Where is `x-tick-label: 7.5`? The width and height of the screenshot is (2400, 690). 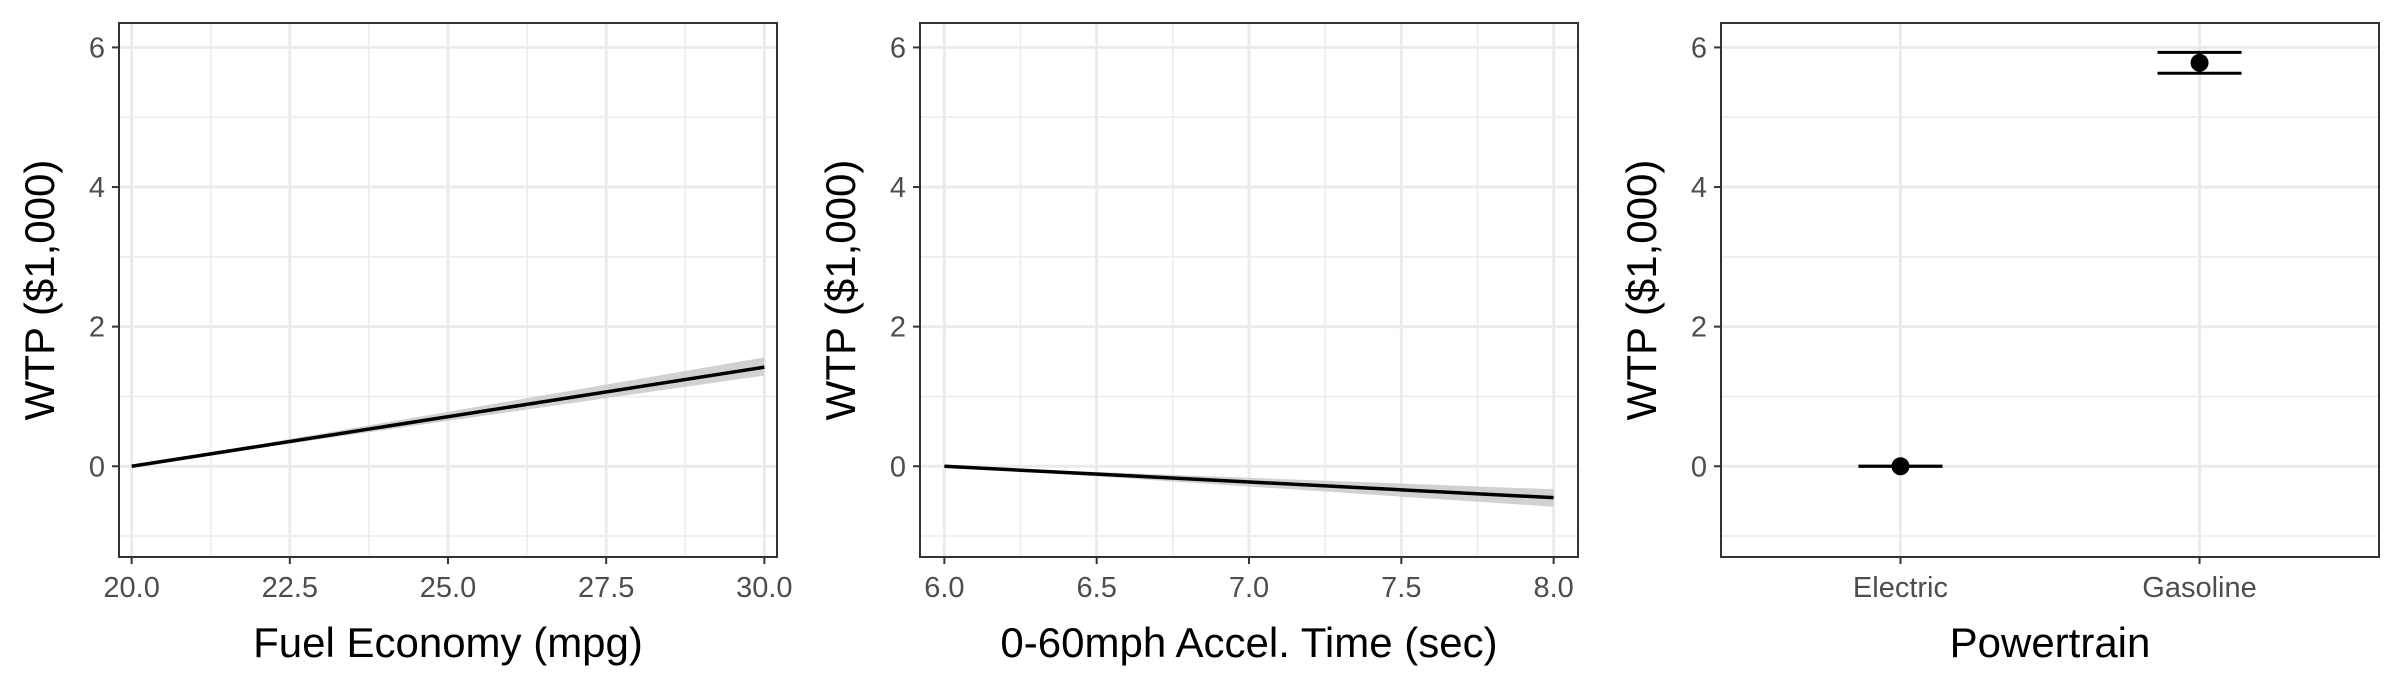
x-tick-label: 7.5 is located at coordinates (1401, 588).